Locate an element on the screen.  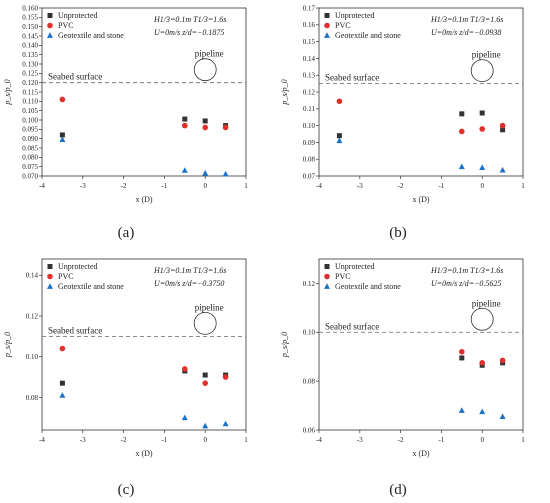
panel-caption: (d) is located at coordinates (398, 490).